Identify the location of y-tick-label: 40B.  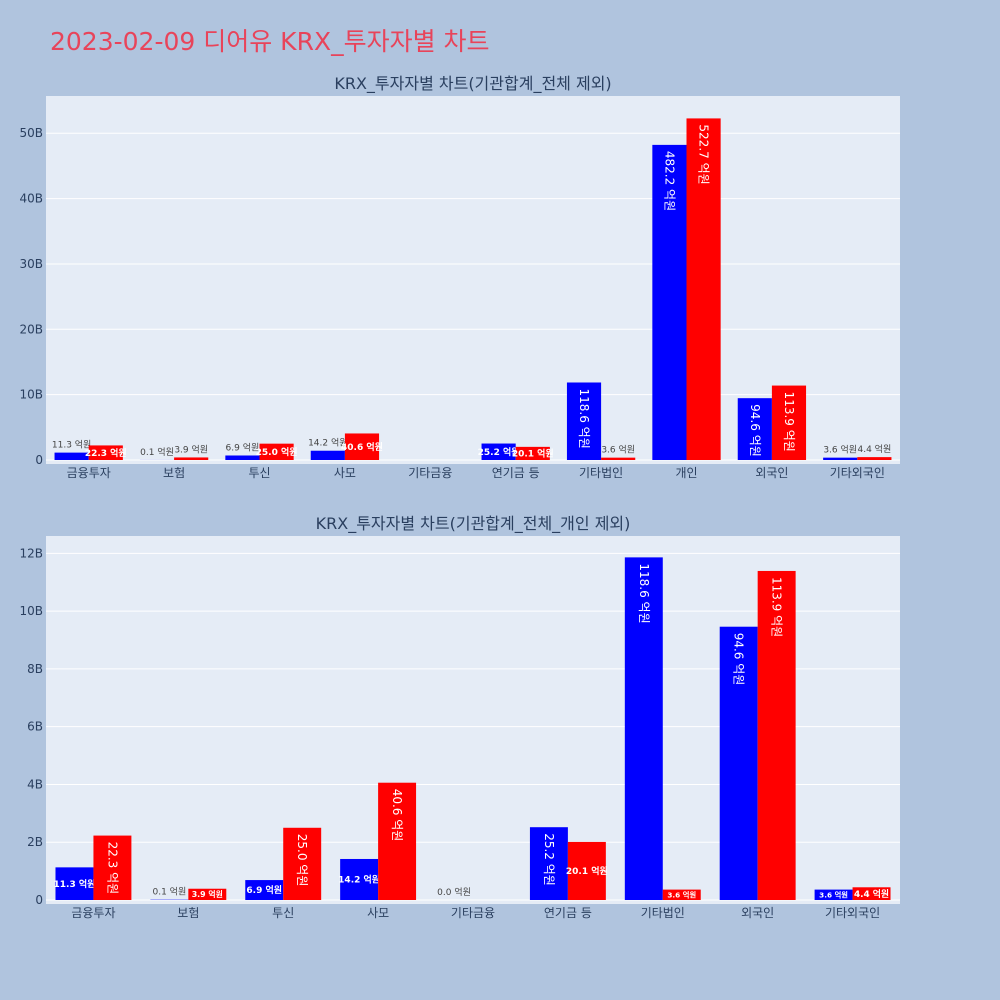
(31, 199).